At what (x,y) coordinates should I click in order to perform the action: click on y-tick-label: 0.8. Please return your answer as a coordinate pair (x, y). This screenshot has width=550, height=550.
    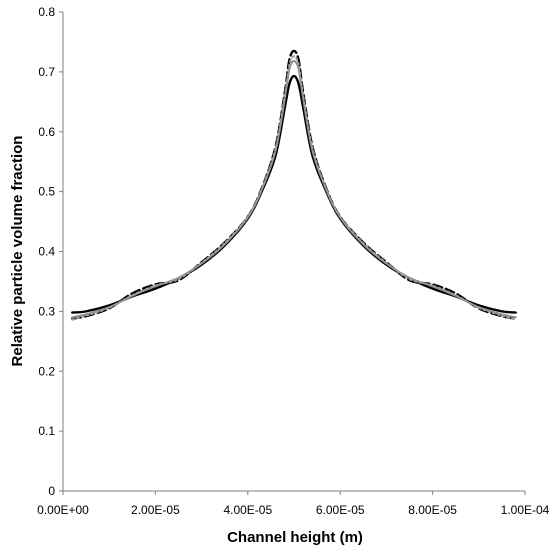
    Looking at the image, I should click on (46, 12).